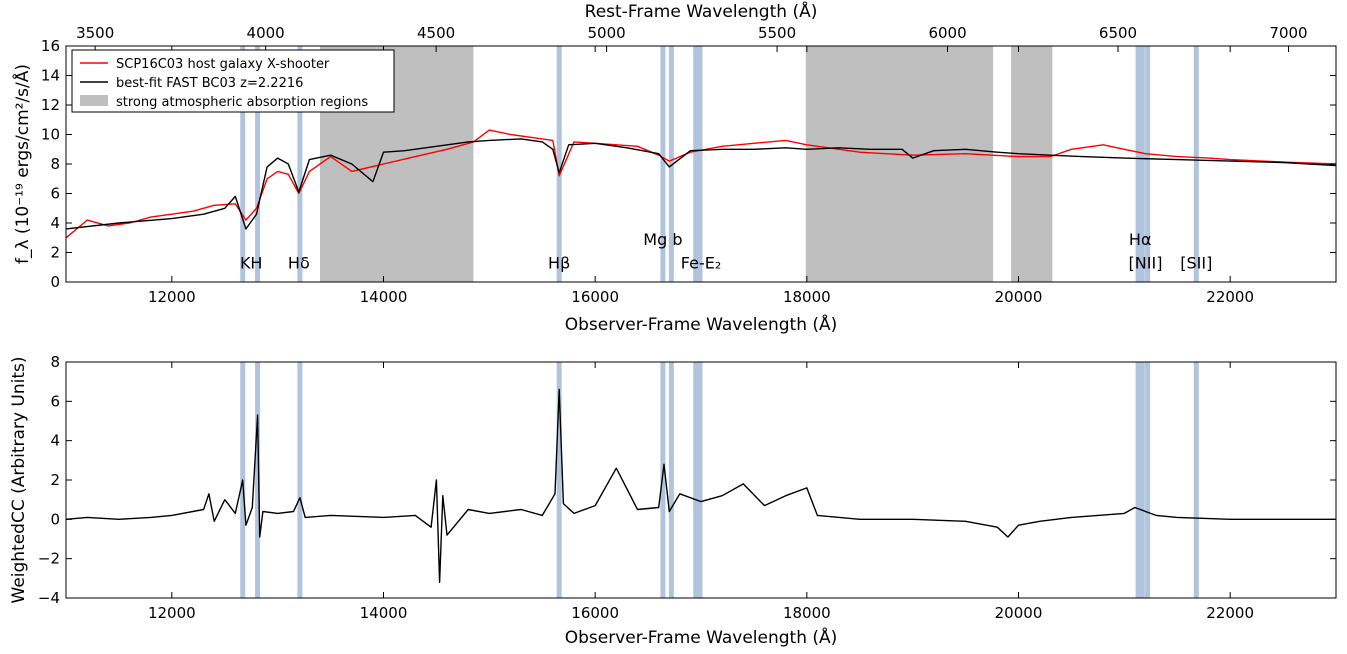  I want to click on y-tick-label-8: 16, so click(50, 46).